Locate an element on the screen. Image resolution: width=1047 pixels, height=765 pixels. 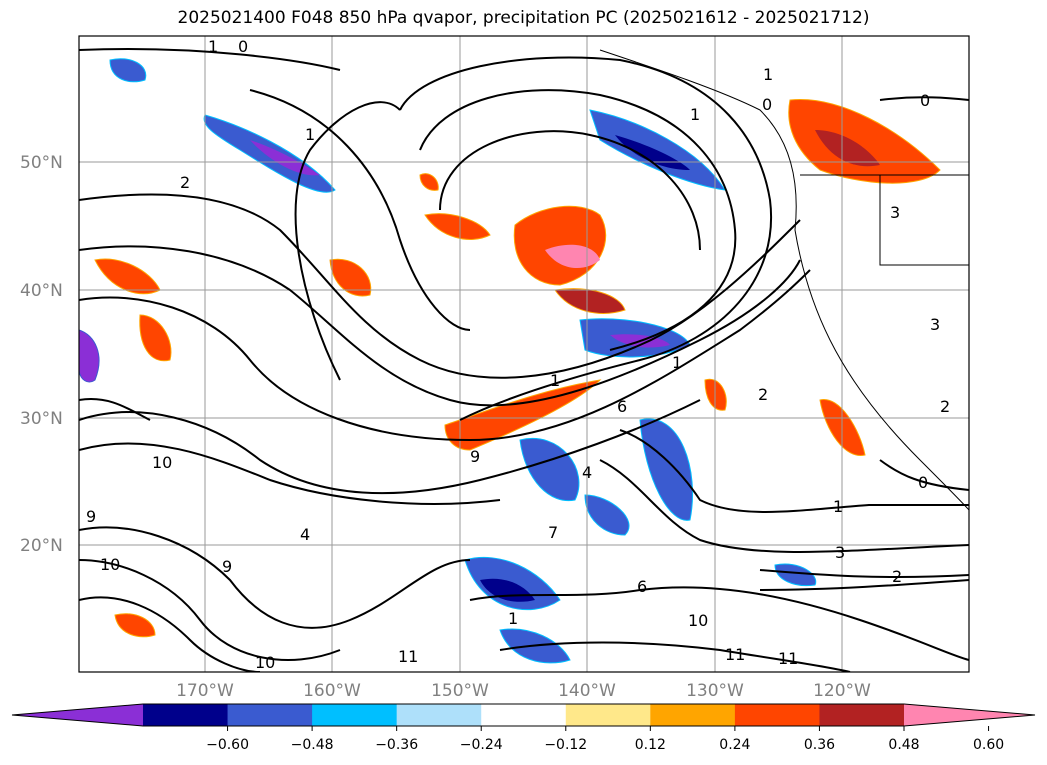
colorbar-tick-label: 0.48 is located at coordinates (903, 745).